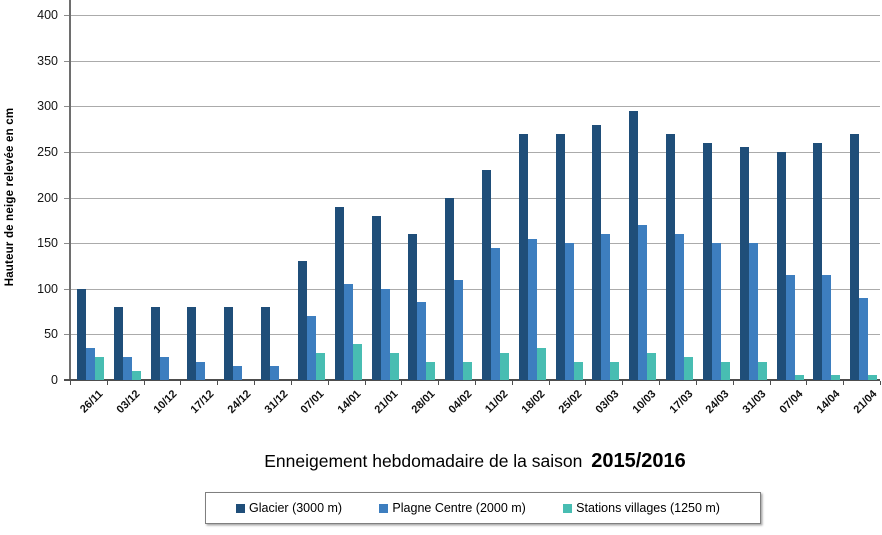 The image size is (882, 535). What do you see at coordinates (92, 402) in the screenshot?
I see `x-label-26-11: 26/11` at bounding box center [92, 402].